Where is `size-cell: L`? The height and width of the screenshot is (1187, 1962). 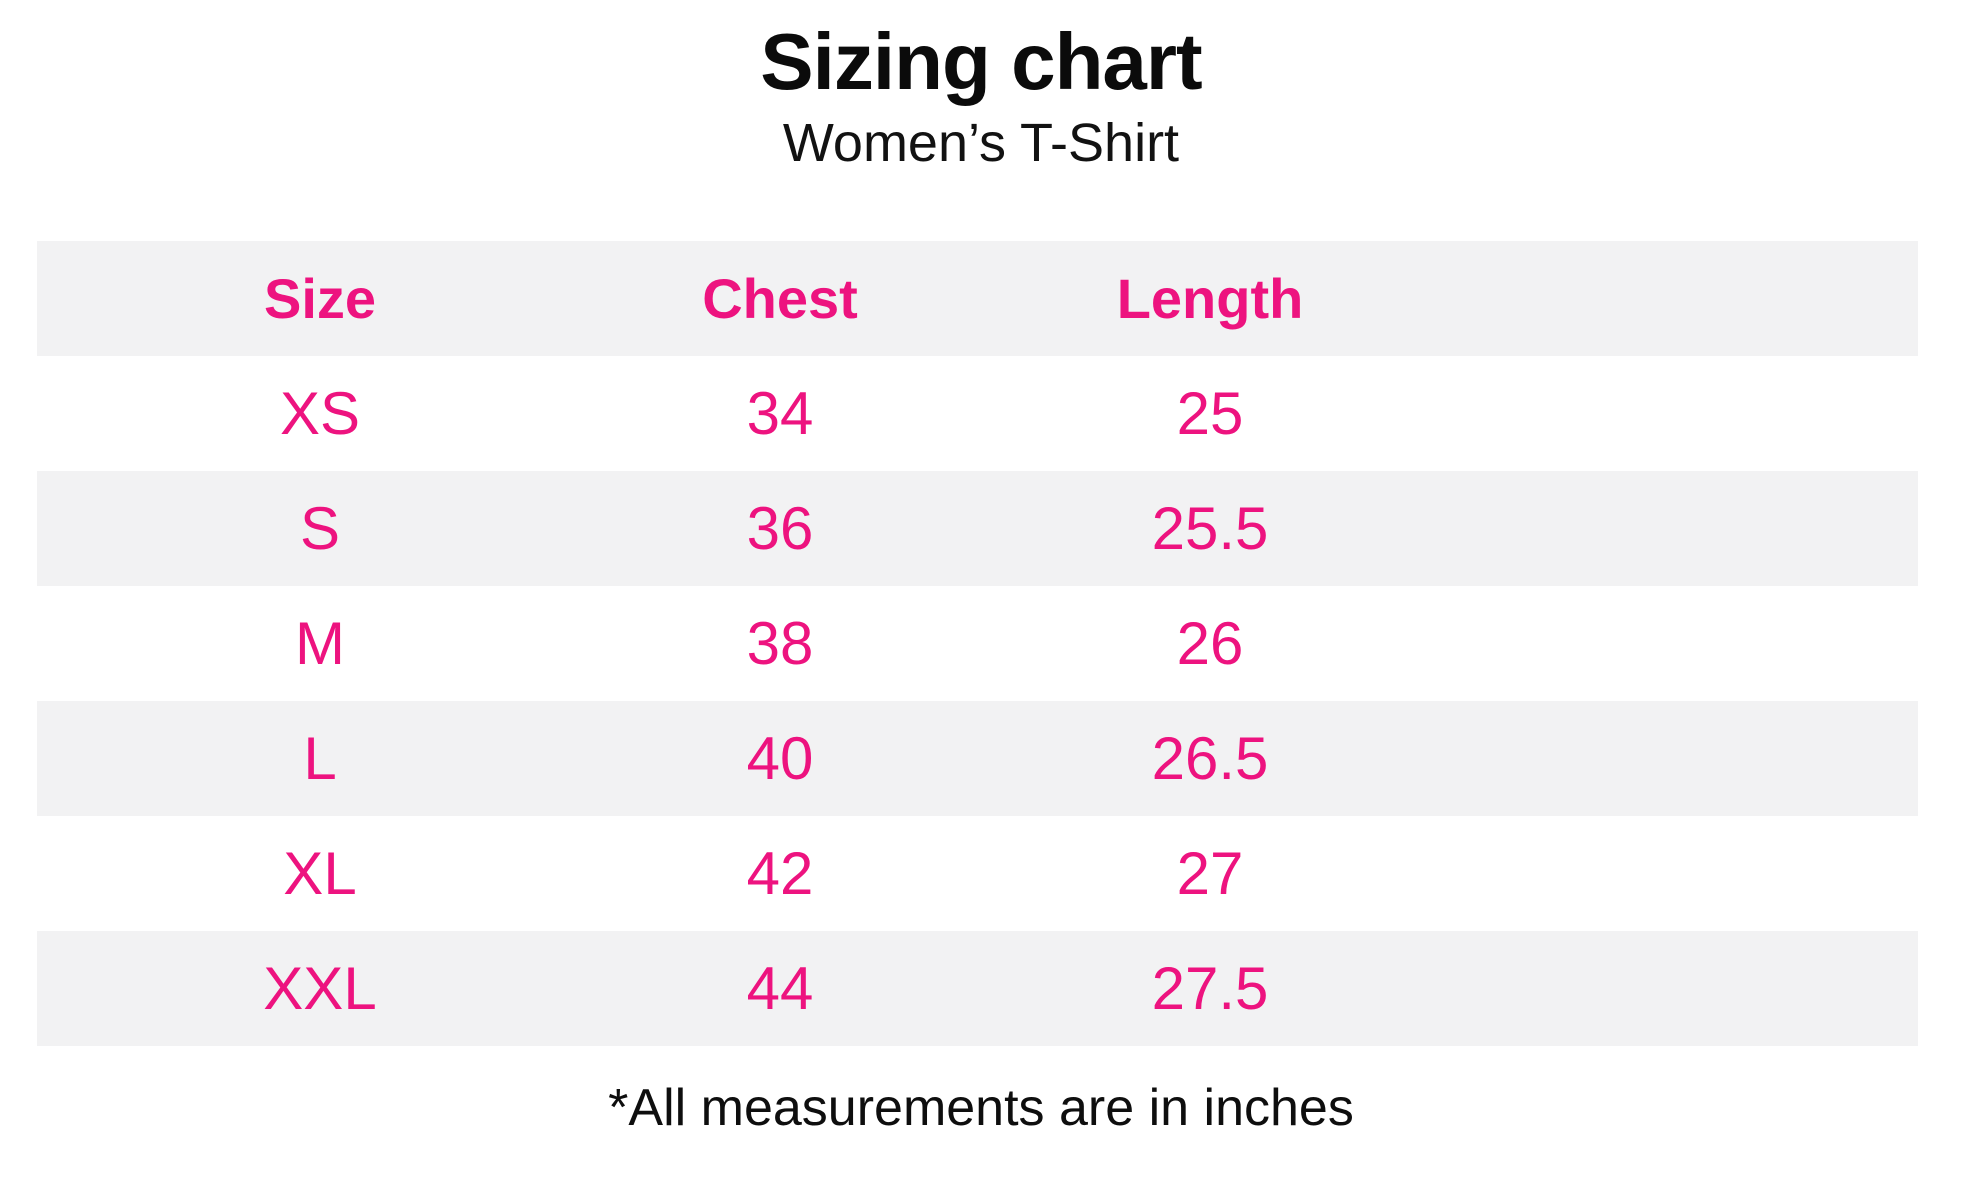 size-cell: L is located at coordinates (320, 758).